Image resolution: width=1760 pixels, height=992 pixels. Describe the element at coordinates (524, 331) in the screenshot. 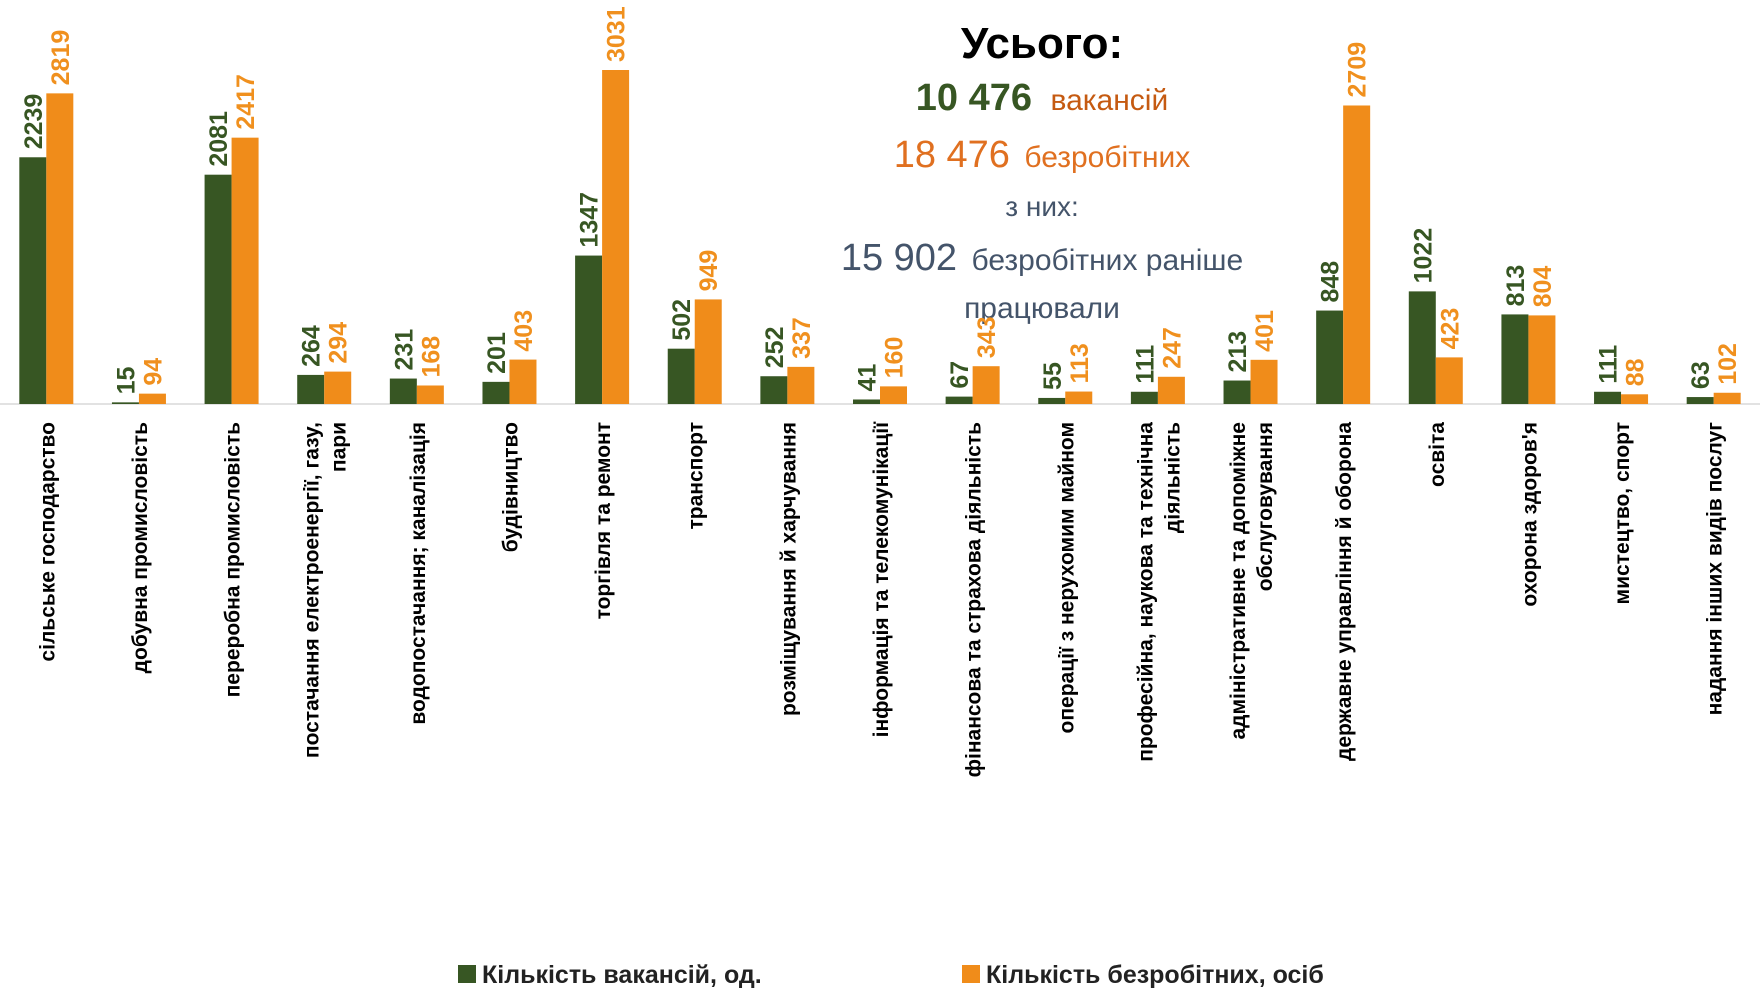

I see `value-label: 403` at that location.